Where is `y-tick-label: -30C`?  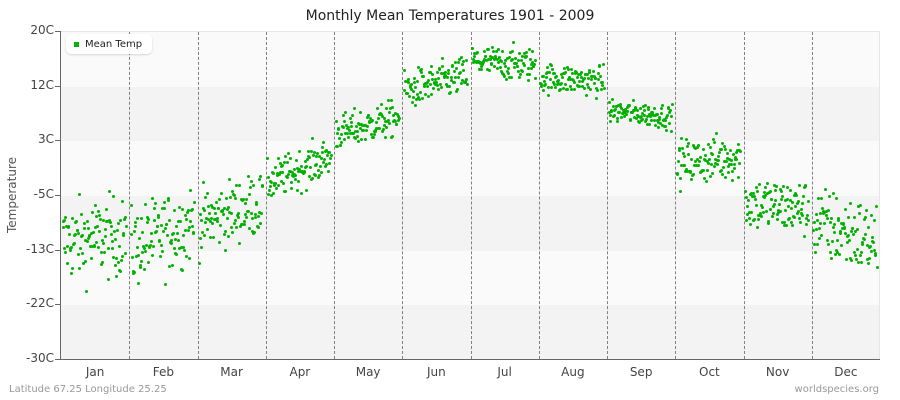
y-tick-label: -30C is located at coordinates (40, 358).